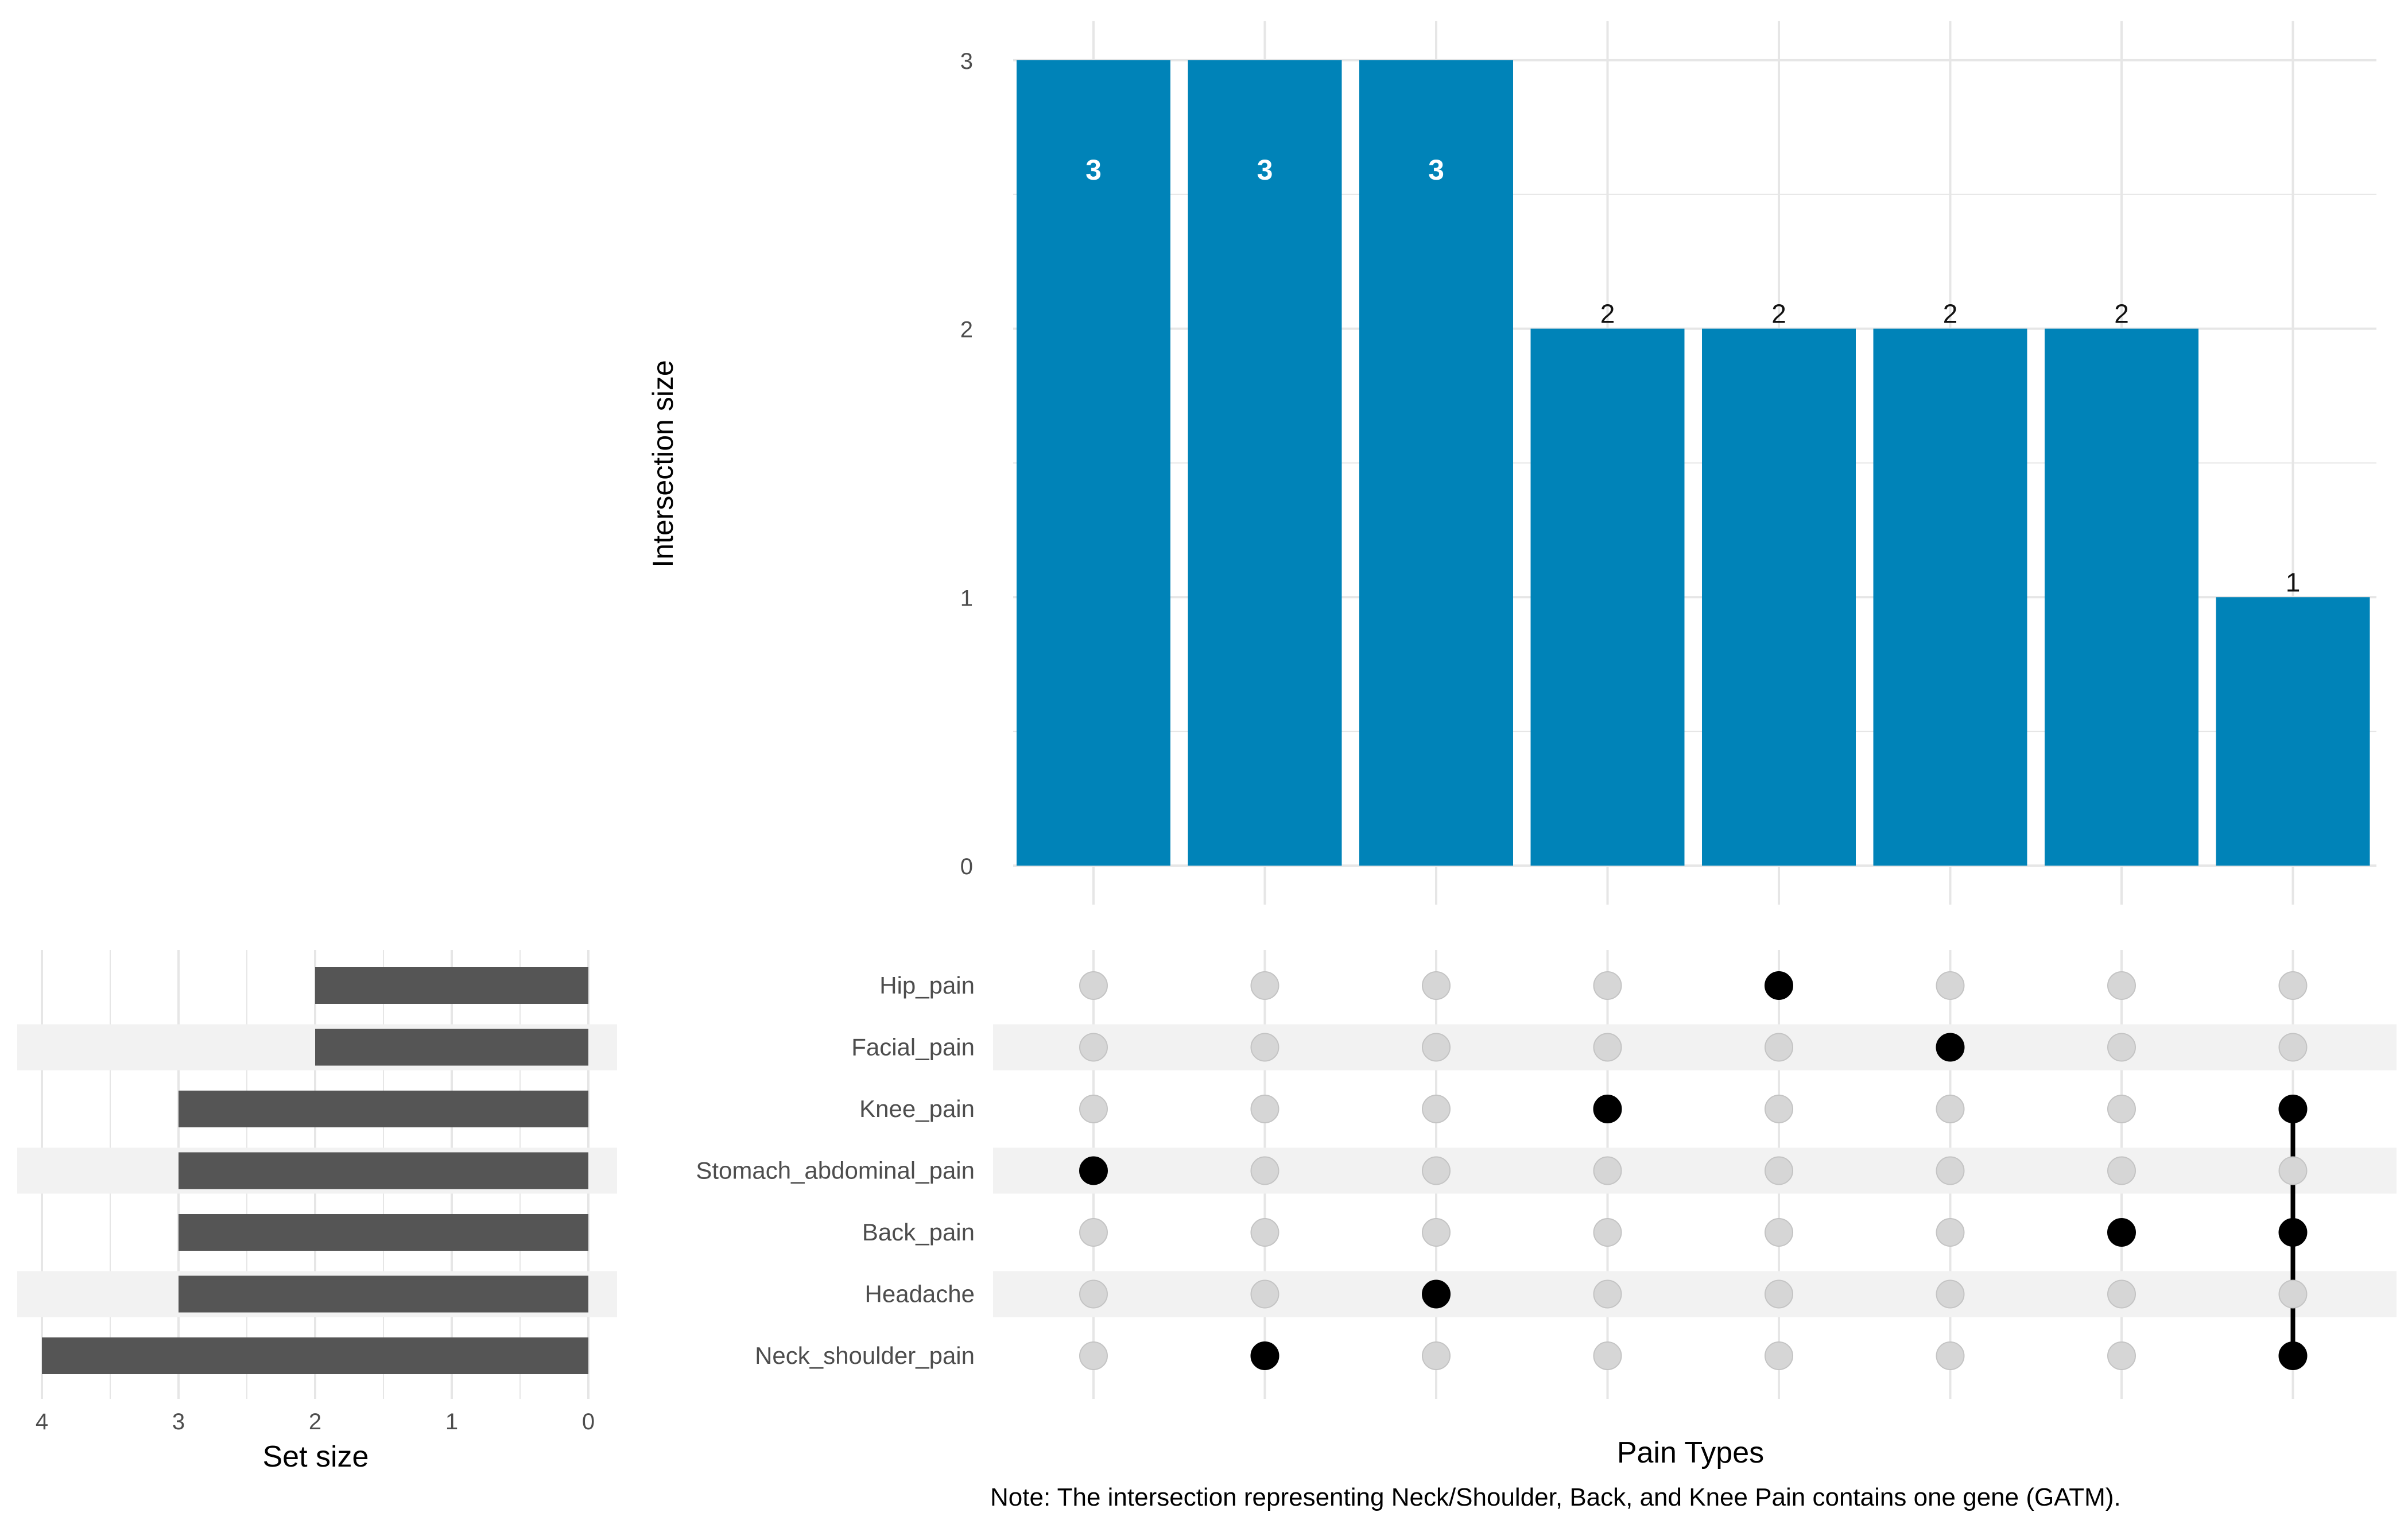  What do you see at coordinates (927, 985) in the screenshot?
I see `set-label: Hip_pain` at bounding box center [927, 985].